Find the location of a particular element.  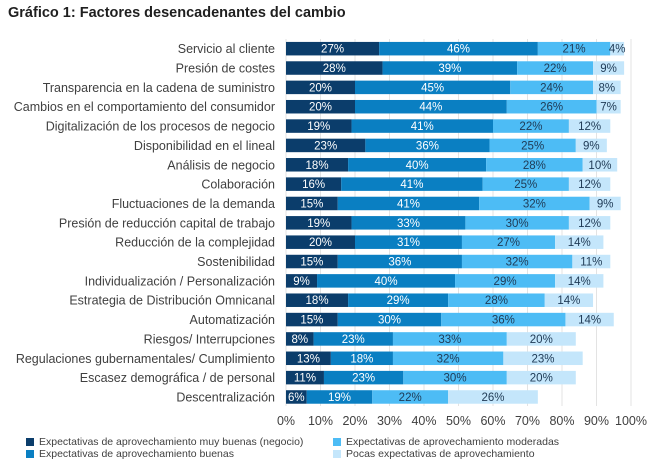

data-label: 21% is located at coordinates (574, 50).